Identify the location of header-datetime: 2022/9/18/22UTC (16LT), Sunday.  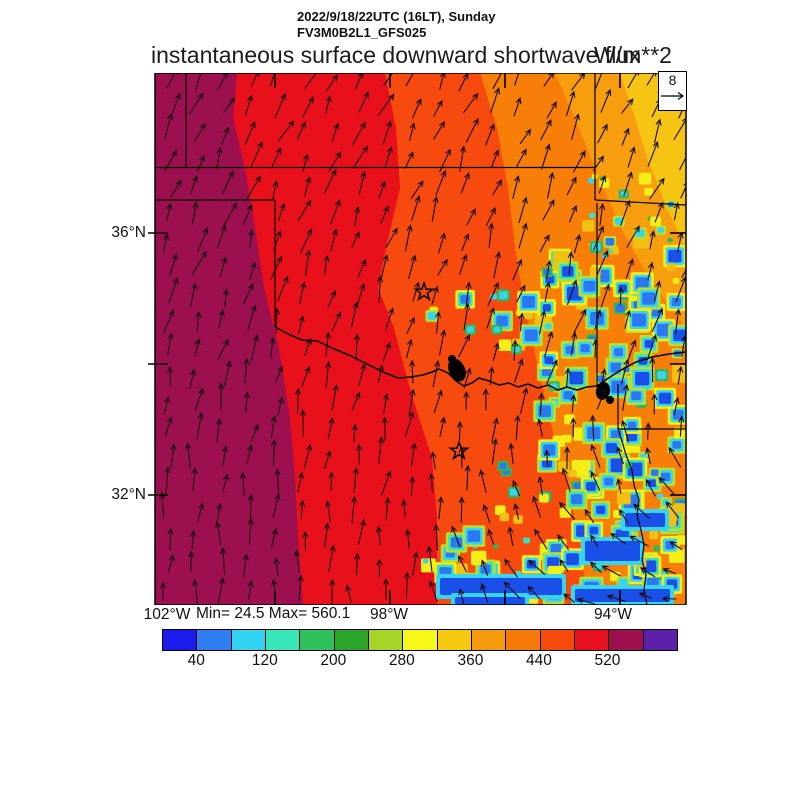
(396, 16).